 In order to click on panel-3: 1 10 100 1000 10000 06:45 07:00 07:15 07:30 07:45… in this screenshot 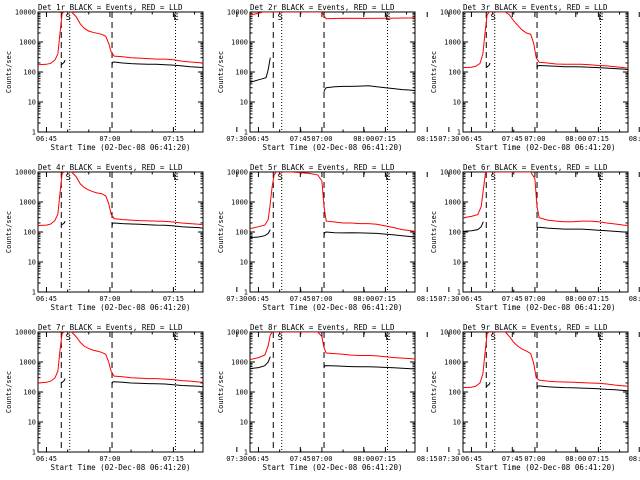, I will do `click(529, 77)`.